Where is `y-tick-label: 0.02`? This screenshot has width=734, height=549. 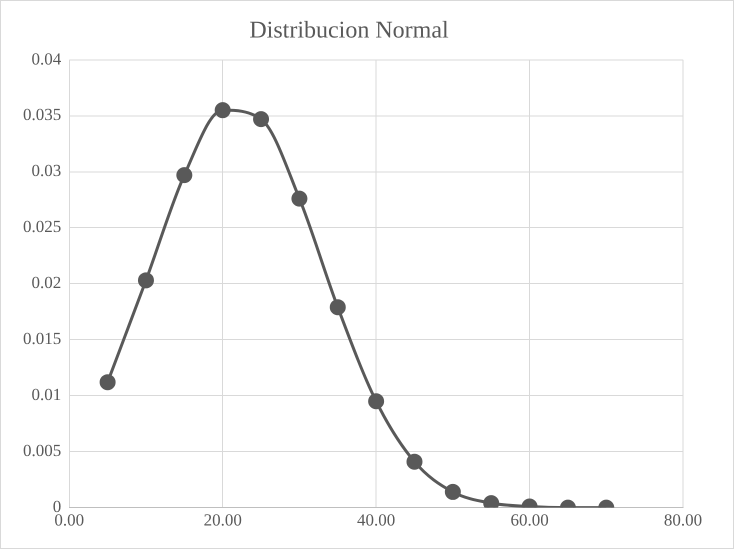 y-tick-label: 0.02 is located at coordinates (47, 282).